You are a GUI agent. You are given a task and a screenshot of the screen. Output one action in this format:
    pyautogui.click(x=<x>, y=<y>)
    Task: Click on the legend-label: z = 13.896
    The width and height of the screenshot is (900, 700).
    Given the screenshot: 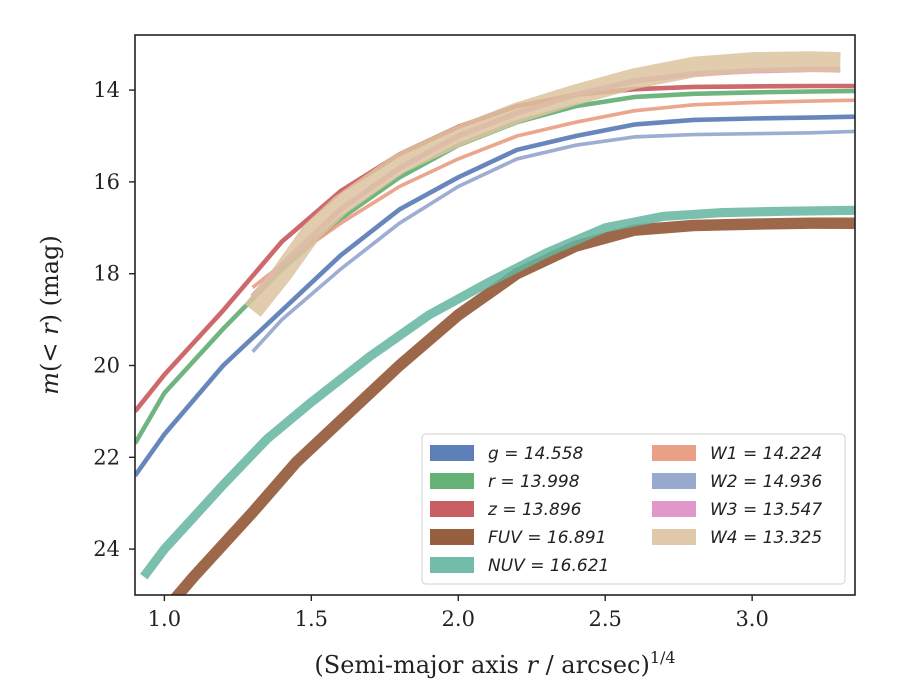 What is the action you would take?
    pyautogui.click(x=534, y=510)
    